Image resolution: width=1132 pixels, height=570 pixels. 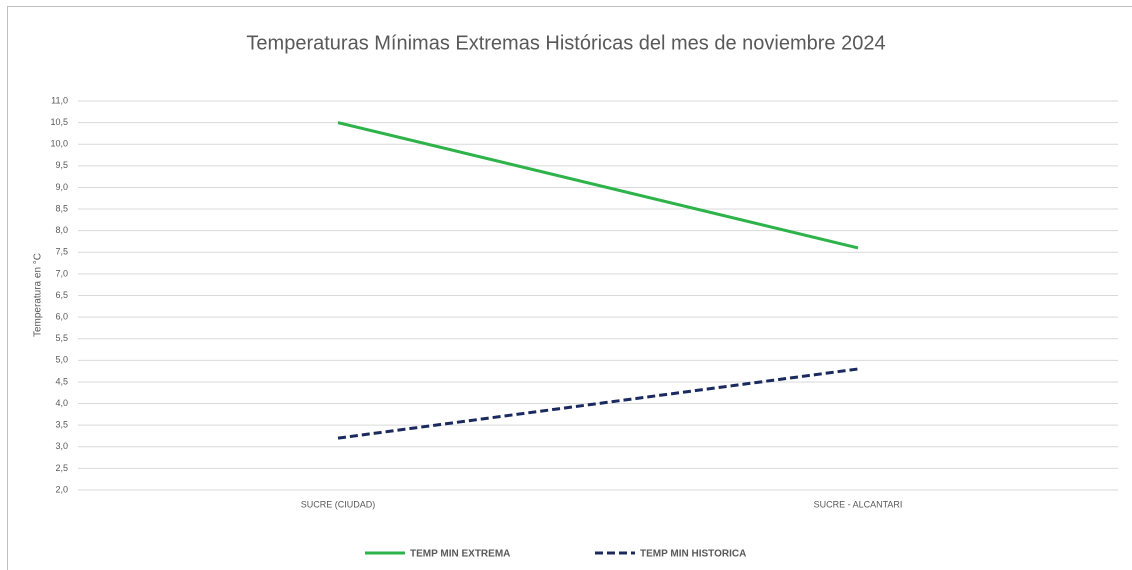 What do you see at coordinates (61, 273) in the screenshot?
I see `y-tick-label: 7,0` at bounding box center [61, 273].